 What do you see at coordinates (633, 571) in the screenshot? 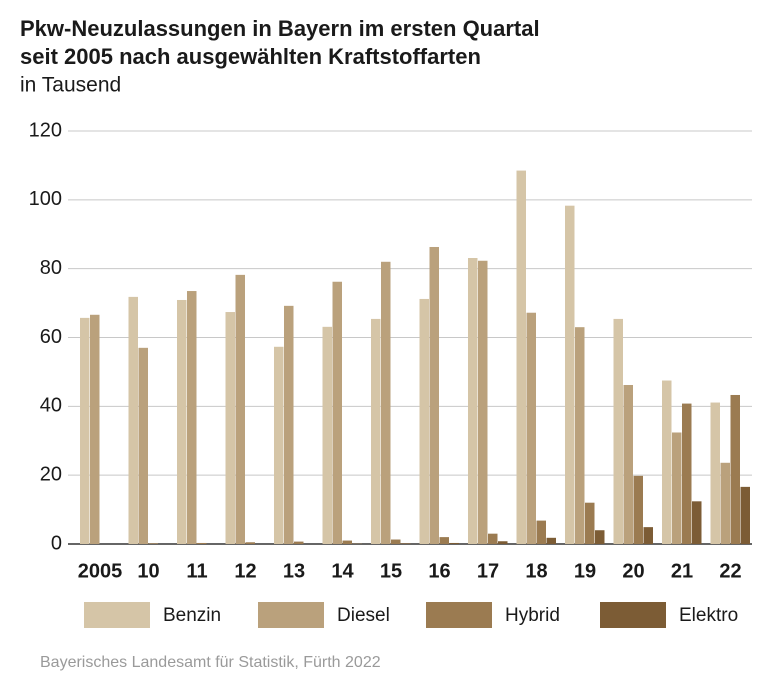
I see `x-tick-label: 20` at bounding box center [633, 571].